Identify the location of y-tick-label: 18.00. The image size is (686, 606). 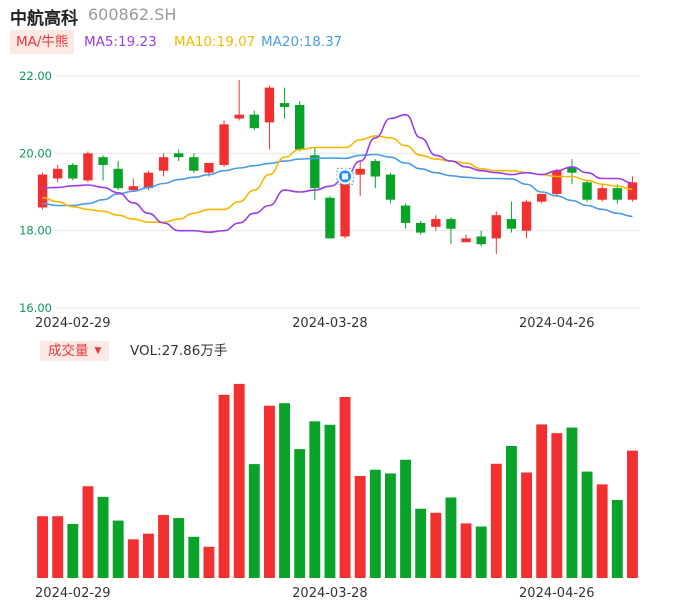
(35, 231).